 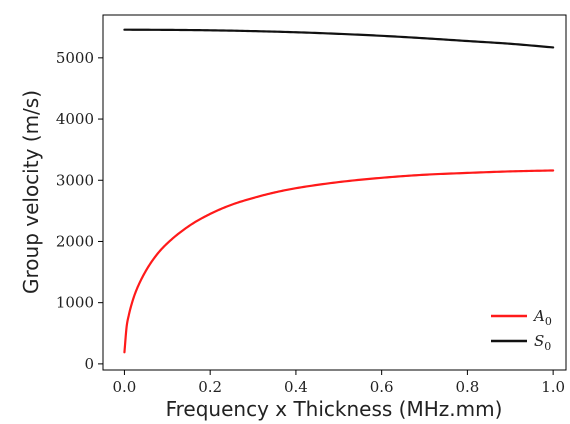 I want to click on x-tick-label: 0.6, so click(x=382, y=387).